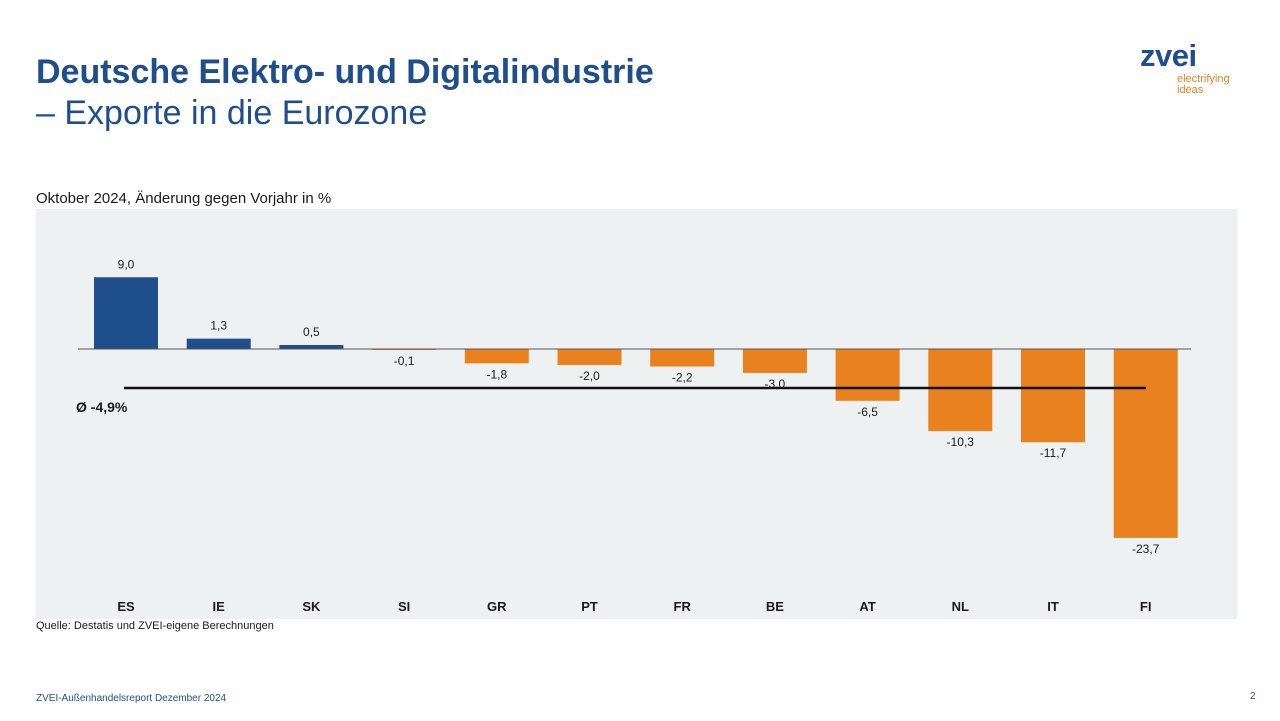 The image size is (1280, 721). I want to click on bar-it, so click(1053, 396).